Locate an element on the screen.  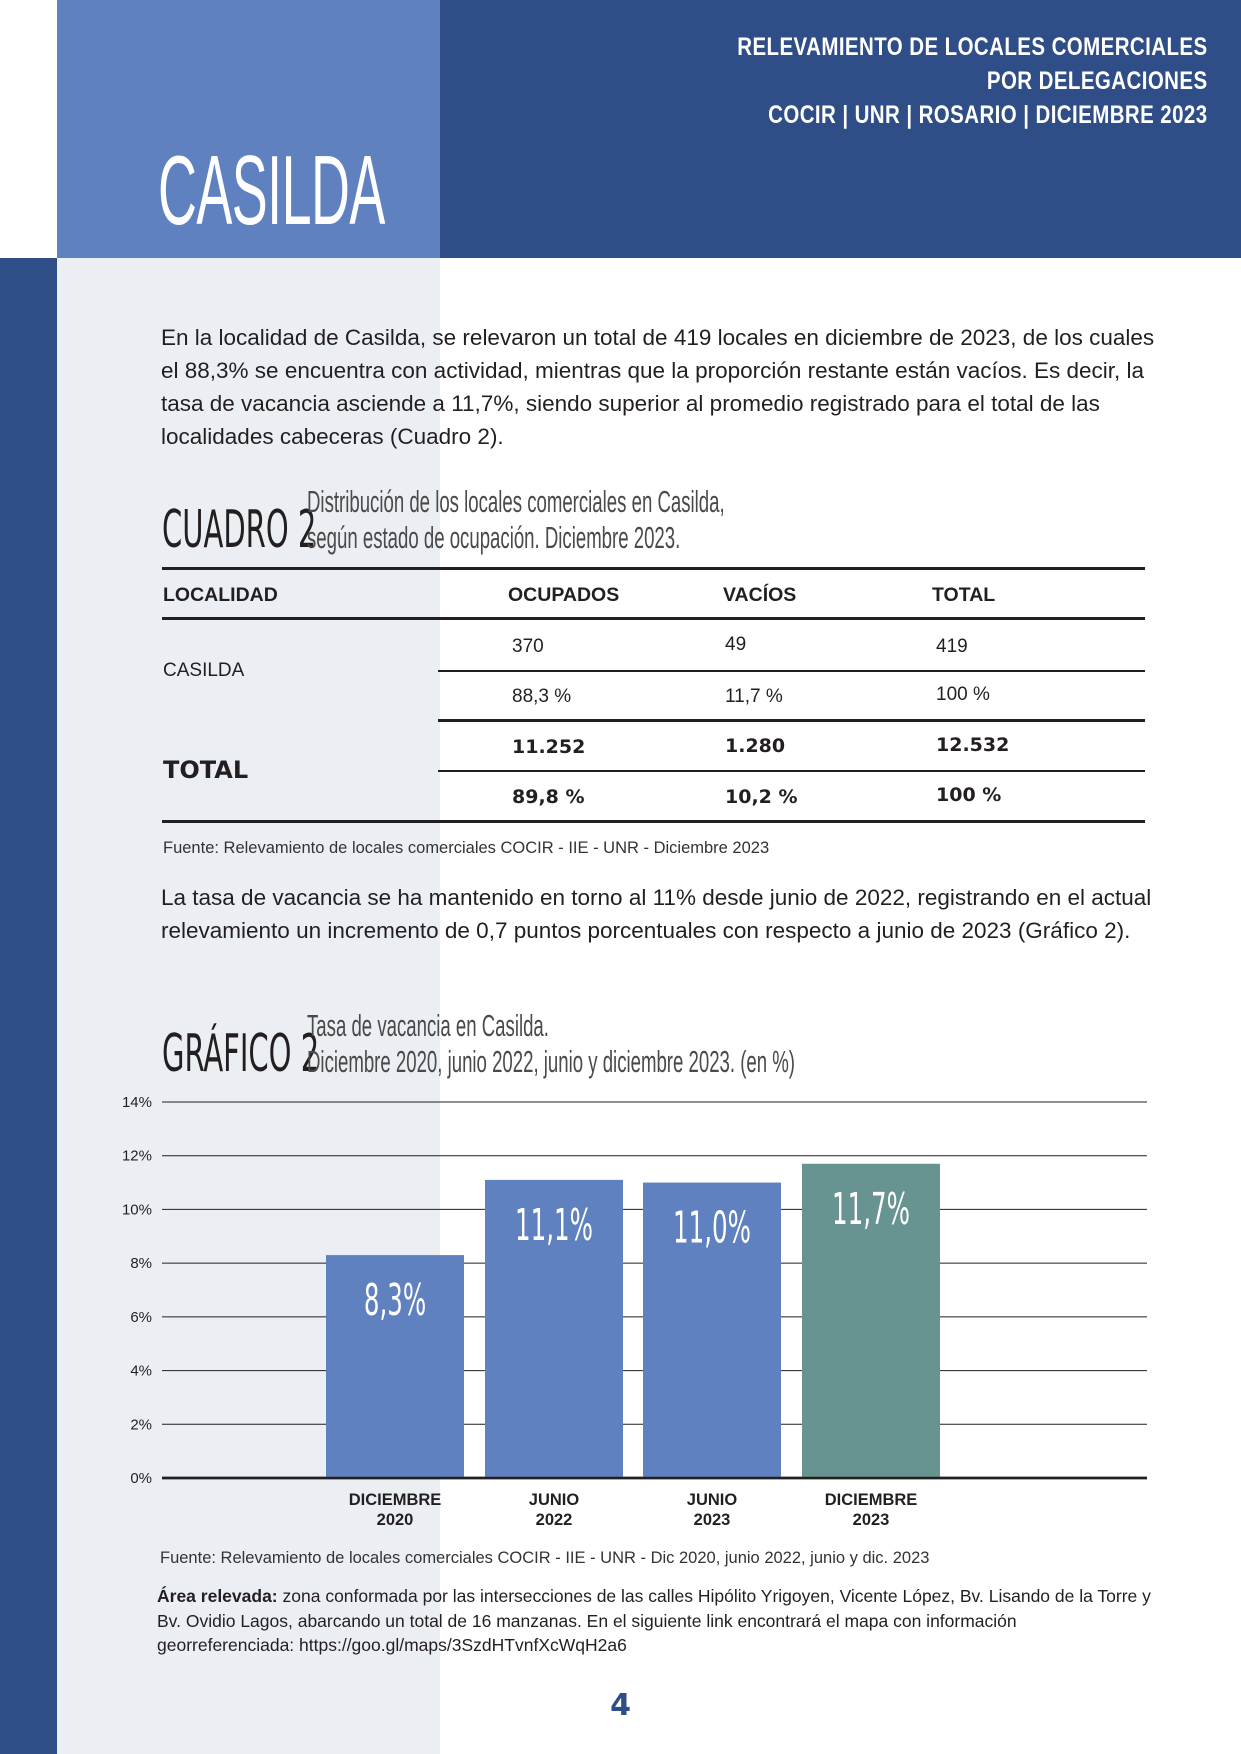
casilda-vacios-count: 49 is located at coordinates (736, 644).